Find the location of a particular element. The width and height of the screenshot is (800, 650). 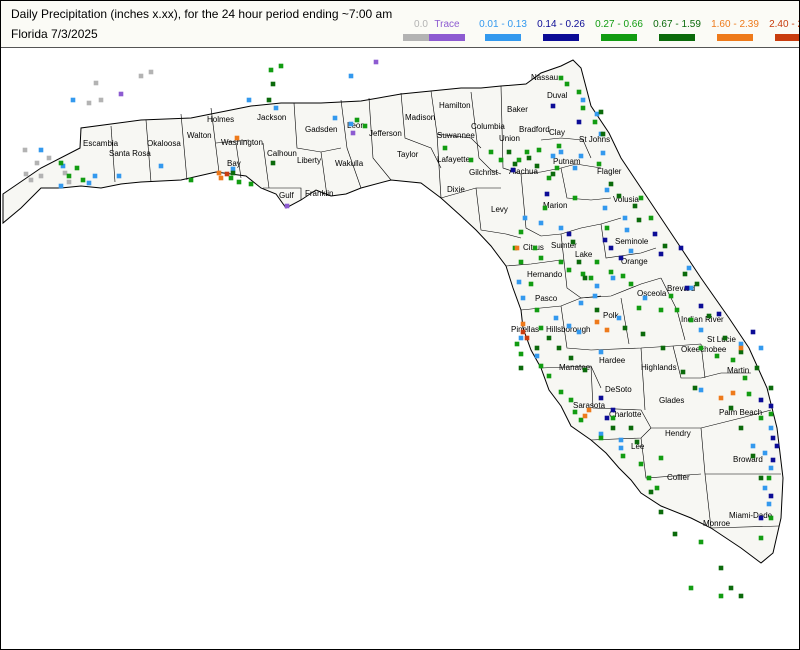

county-label-leon: Leon is located at coordinates (356, 125).